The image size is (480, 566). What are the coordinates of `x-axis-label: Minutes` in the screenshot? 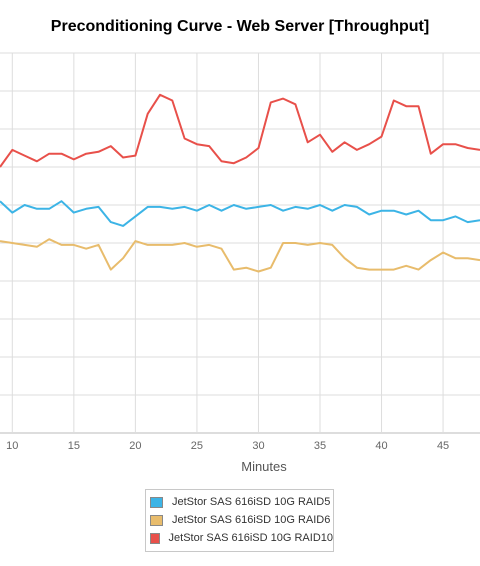 It's located at (264, 466).